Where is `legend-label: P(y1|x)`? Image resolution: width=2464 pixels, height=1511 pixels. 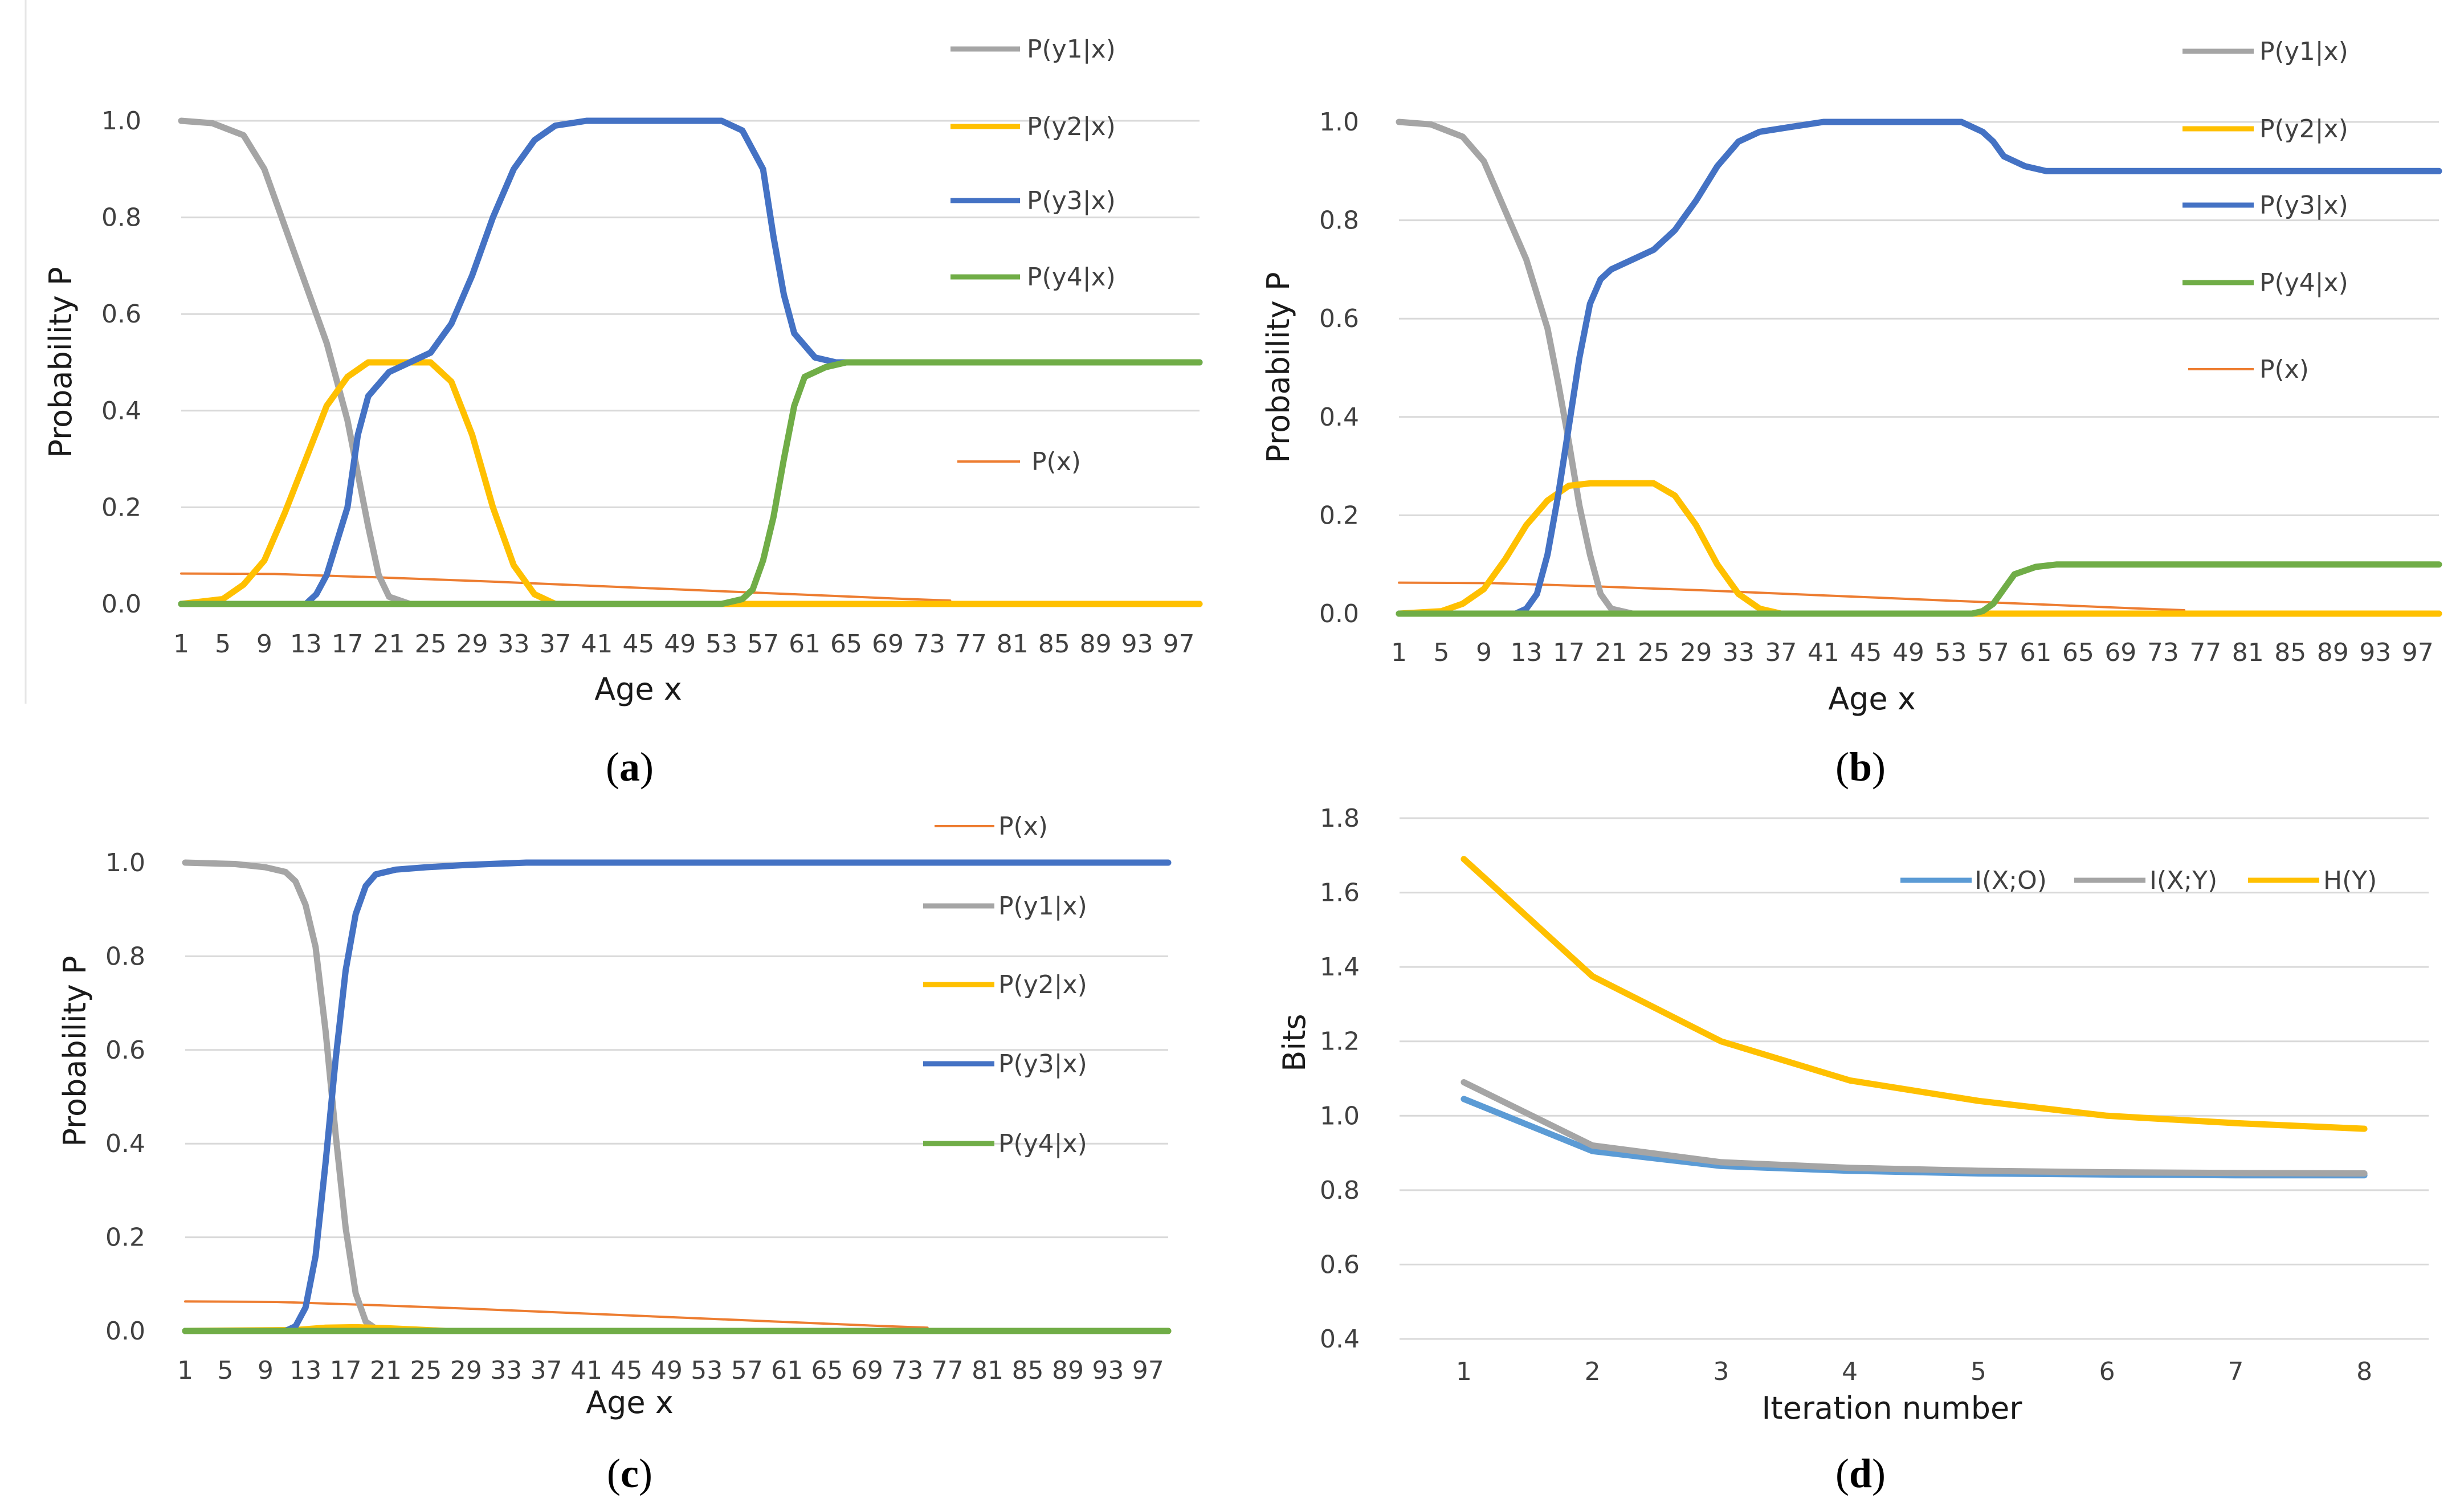 legend-label: P(y1|x) is located at coordinates (2303, 51).